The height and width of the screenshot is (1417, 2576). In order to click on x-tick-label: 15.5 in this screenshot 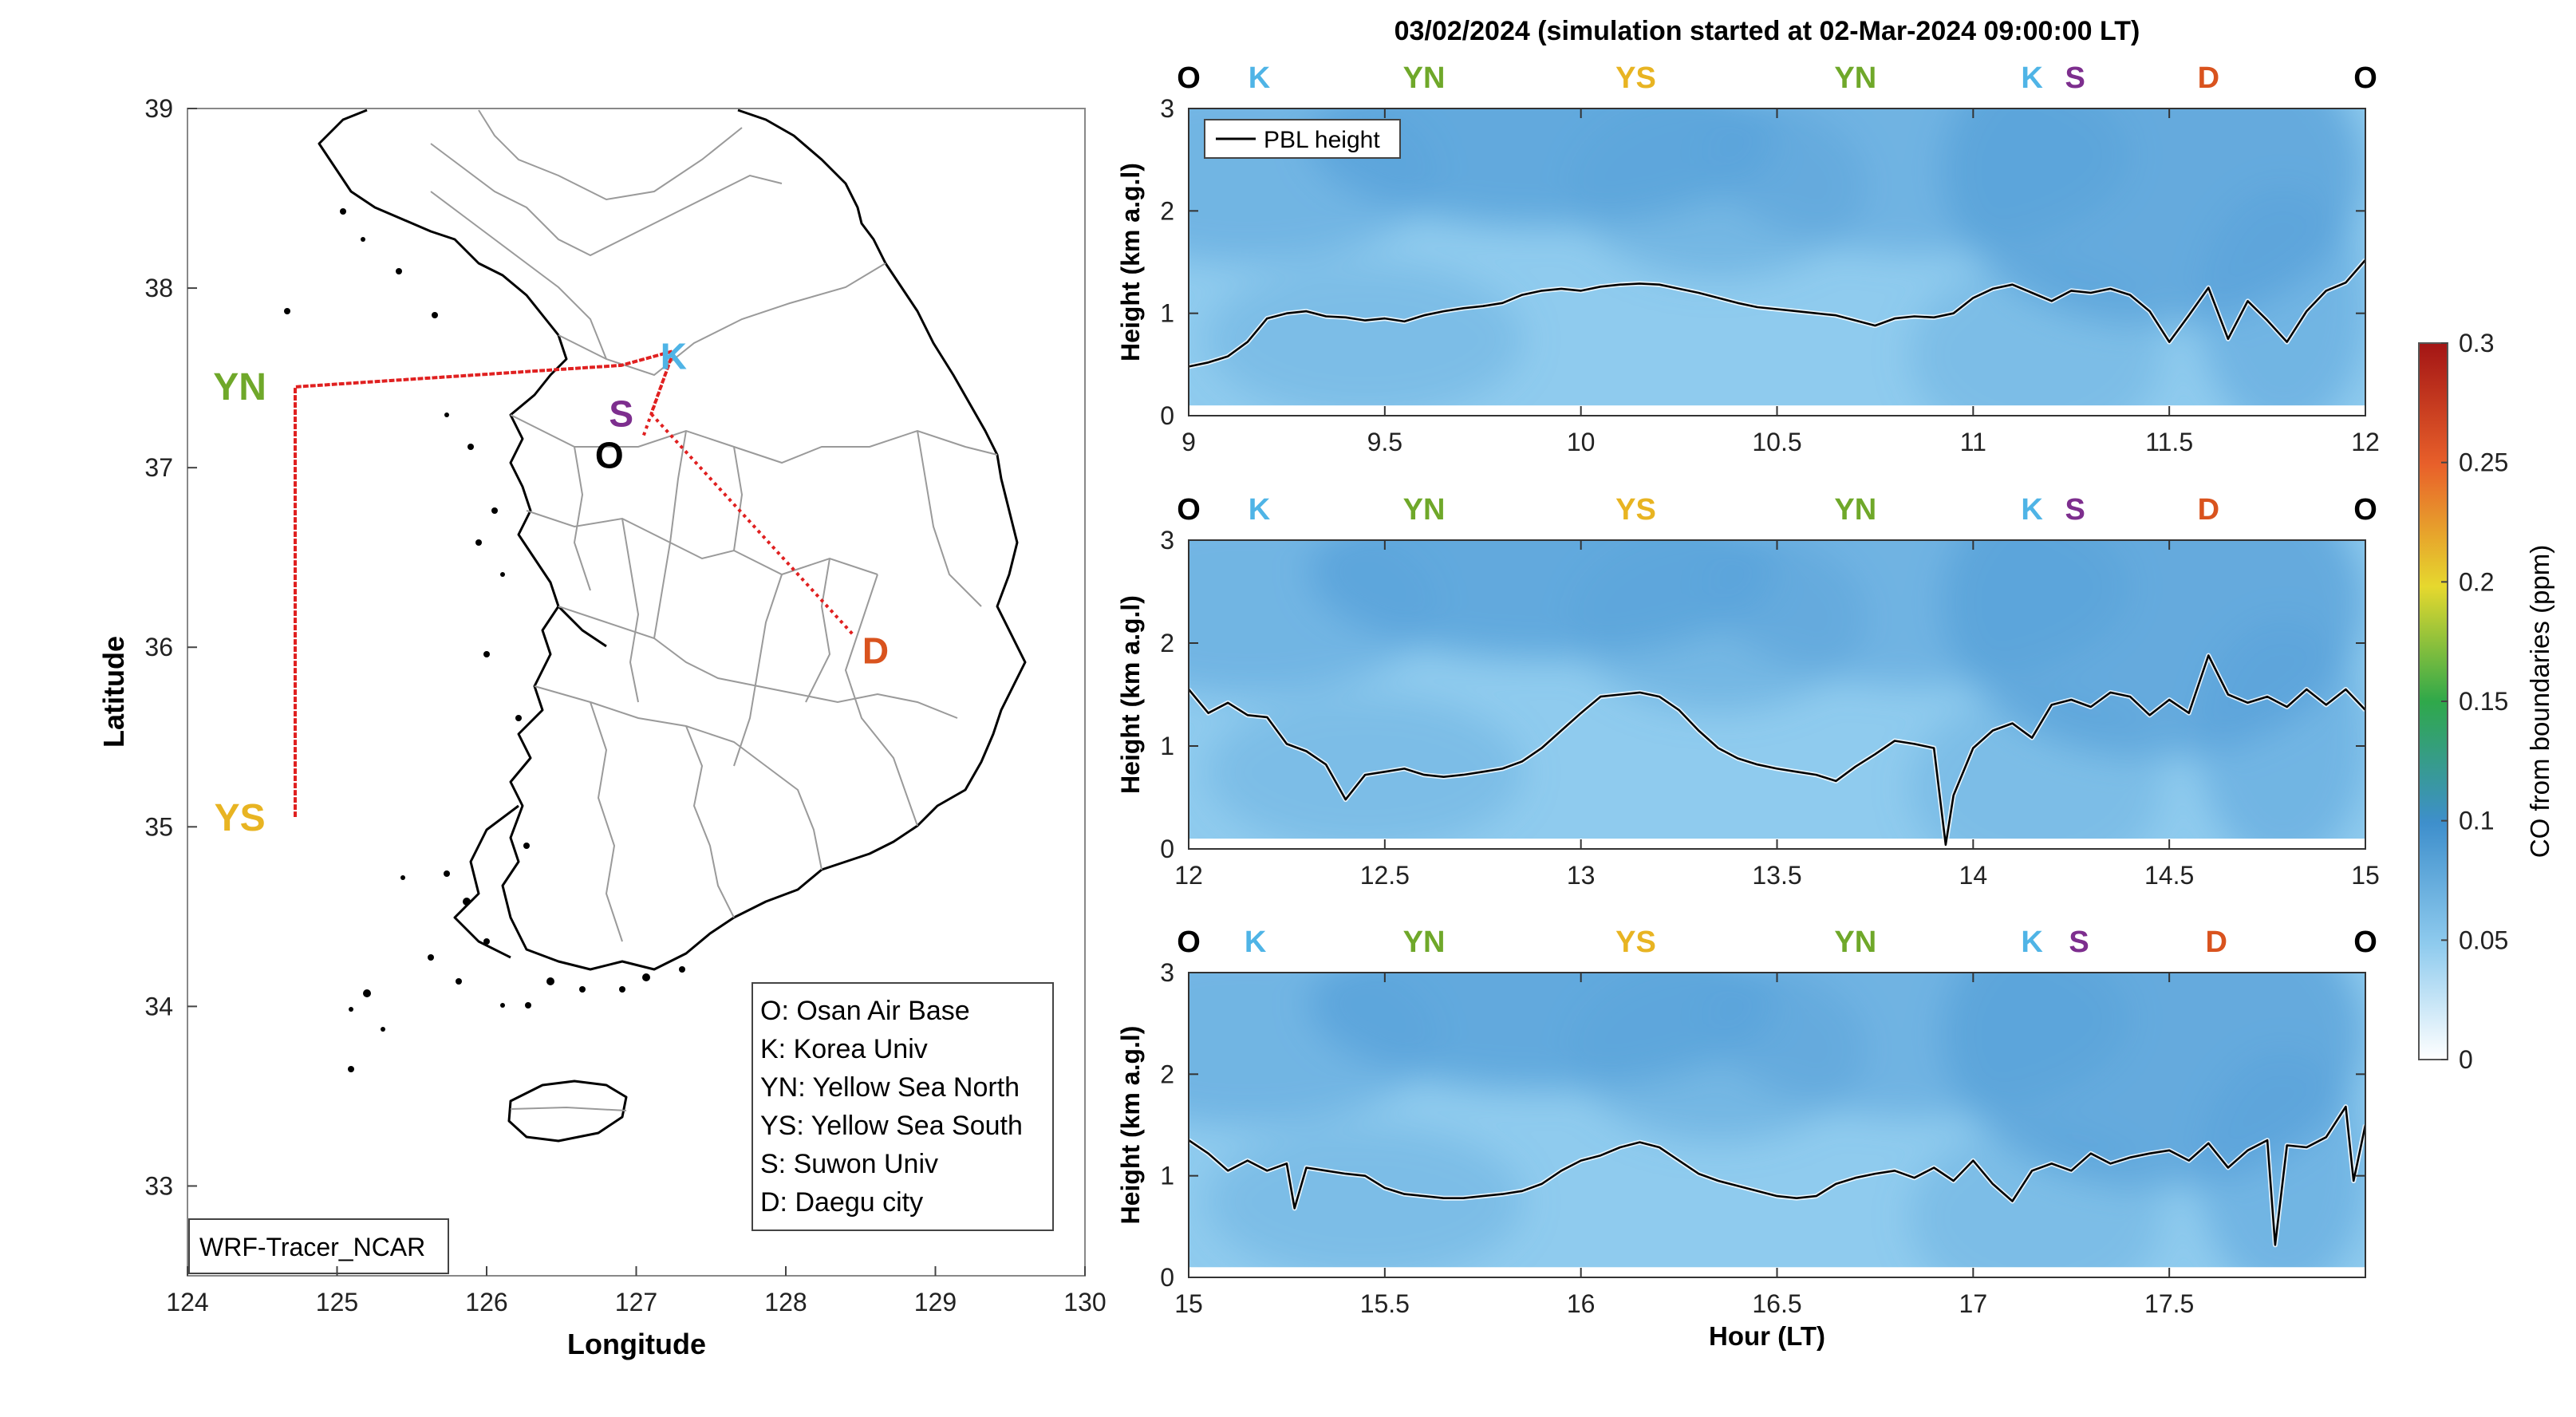, I will do `click(1385, 1303)`.